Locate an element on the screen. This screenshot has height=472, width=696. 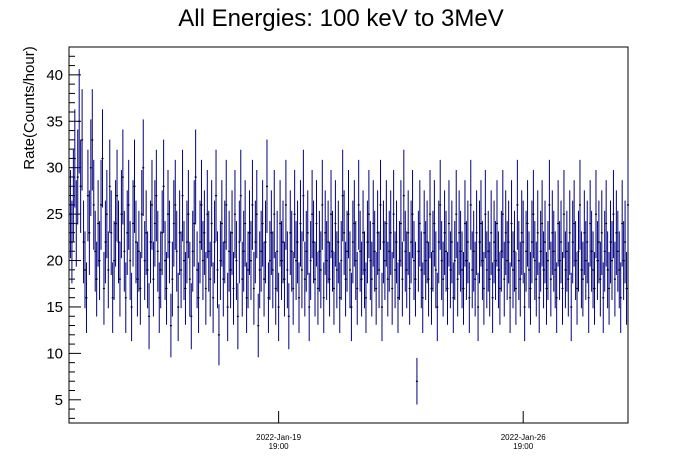
y-tick-label: 10 is located at coordinates (54, 353).